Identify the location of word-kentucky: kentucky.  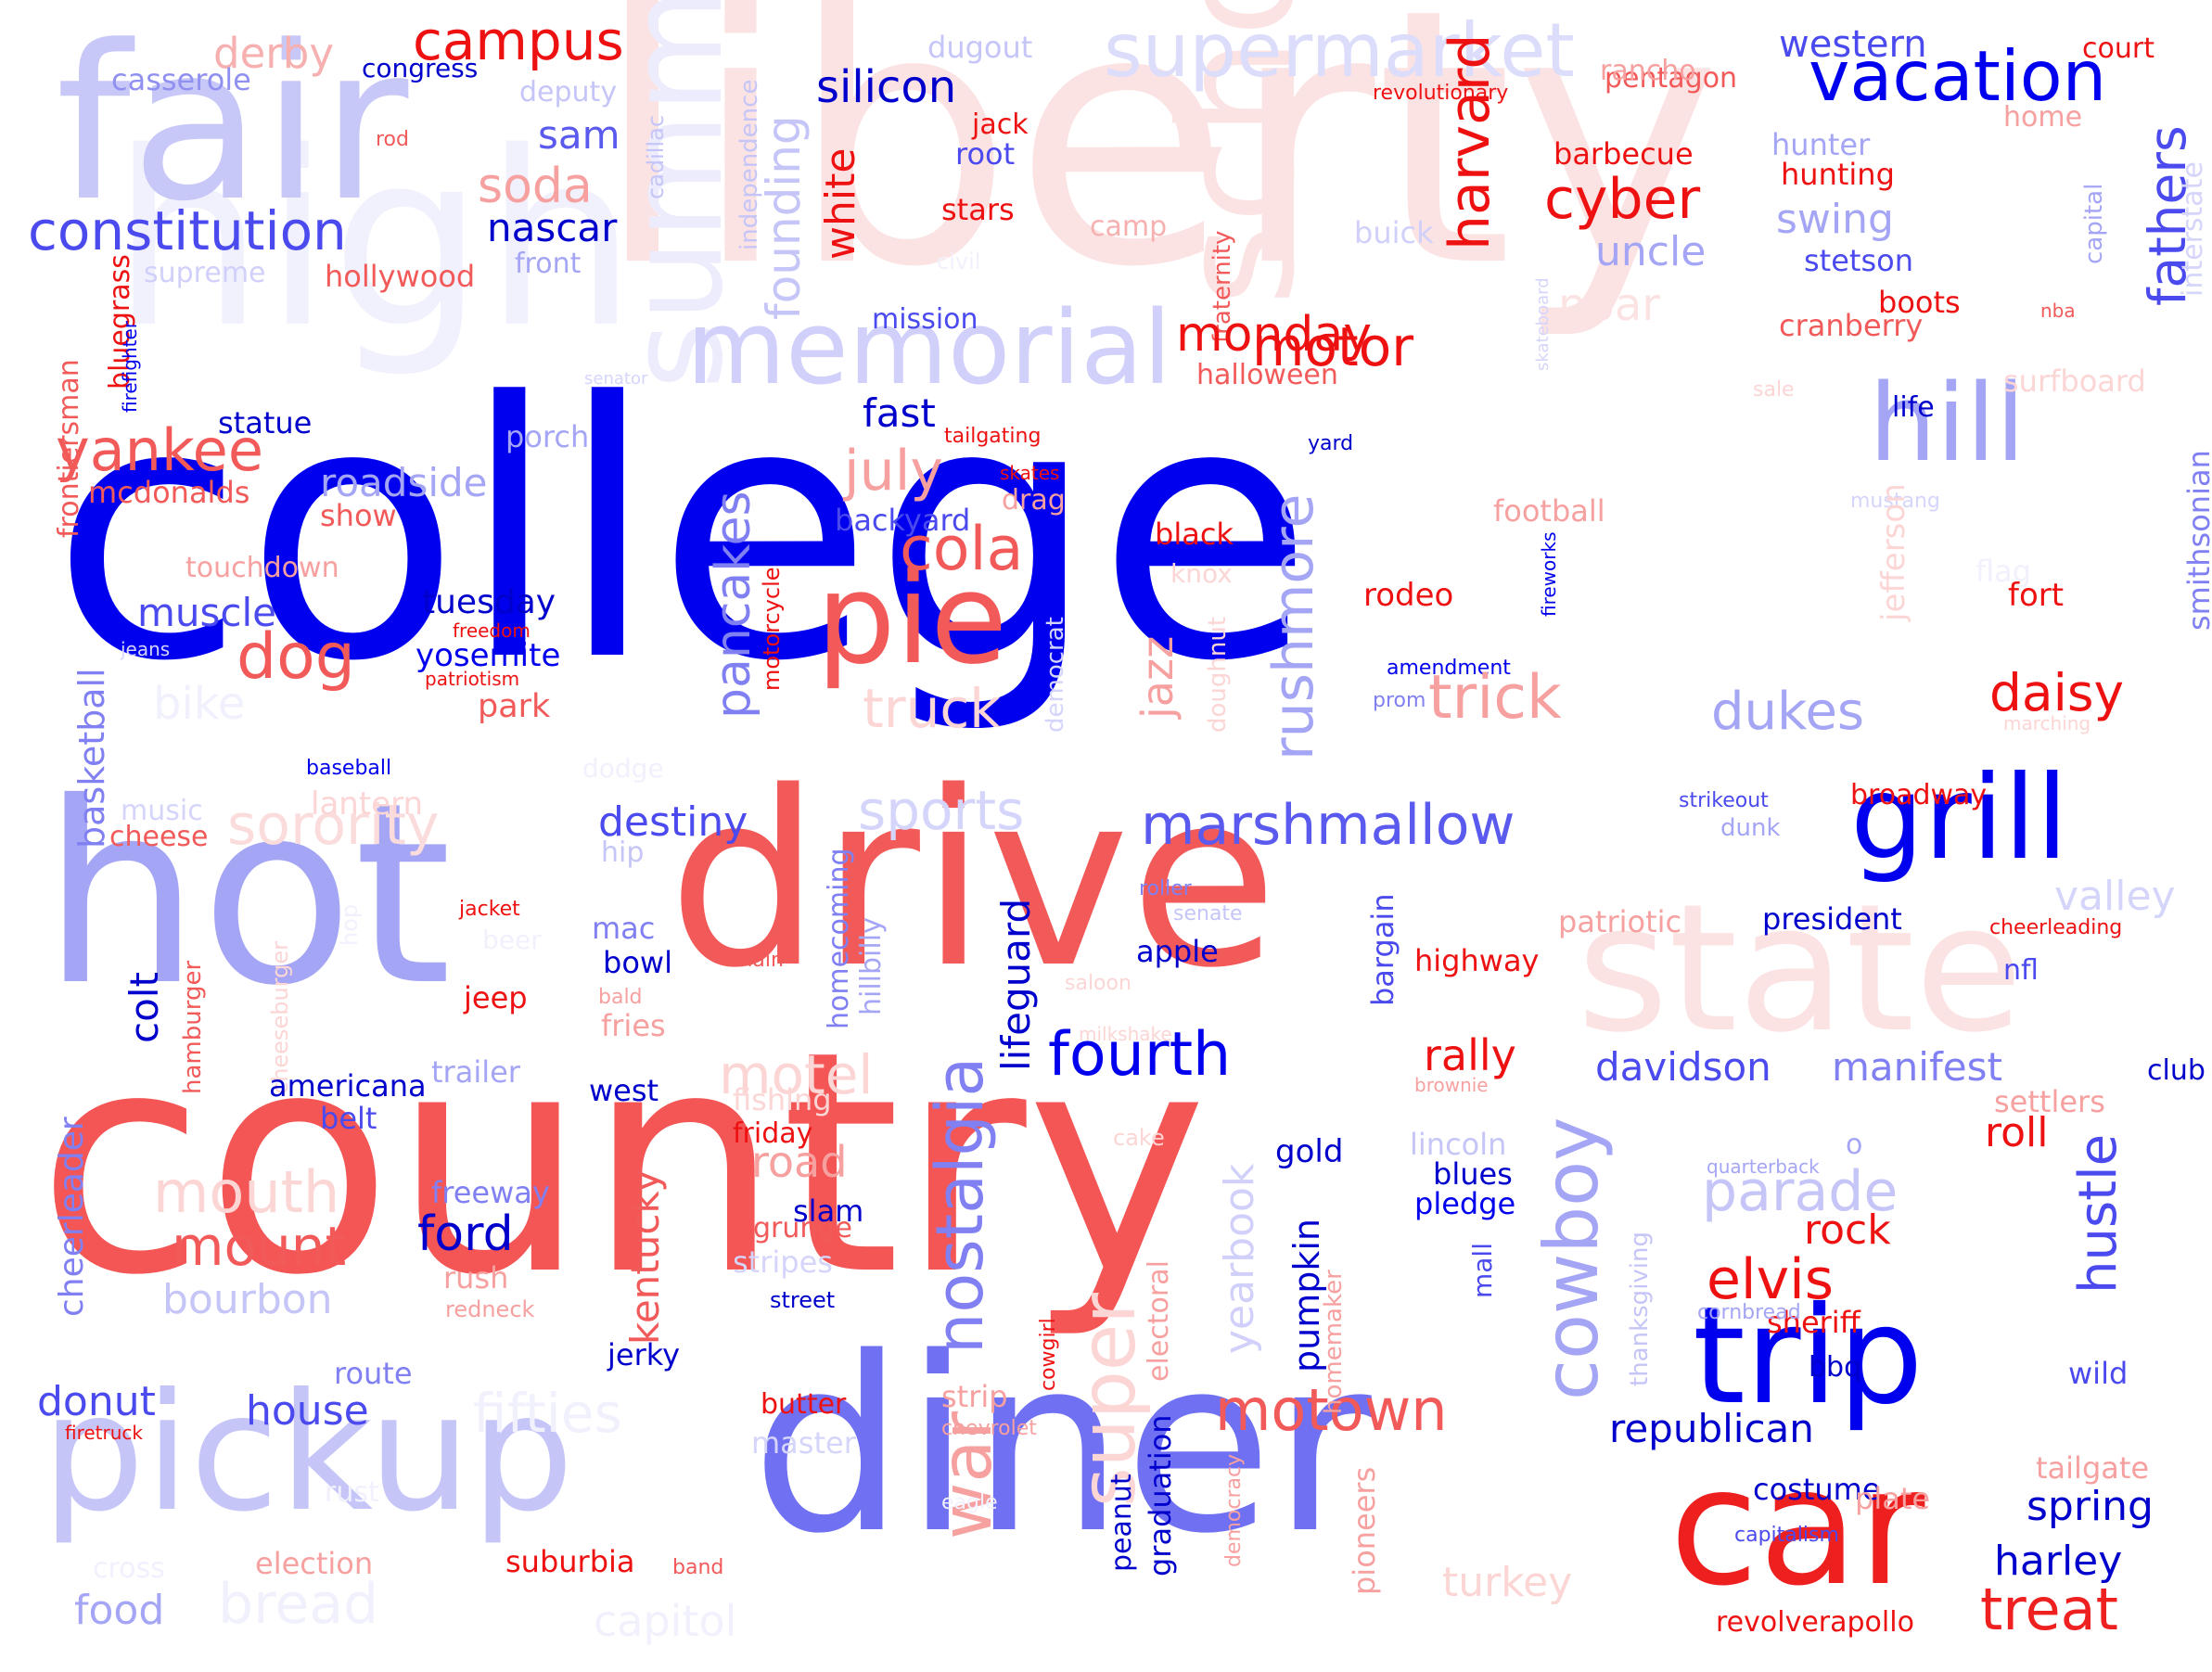
(645, 1256).